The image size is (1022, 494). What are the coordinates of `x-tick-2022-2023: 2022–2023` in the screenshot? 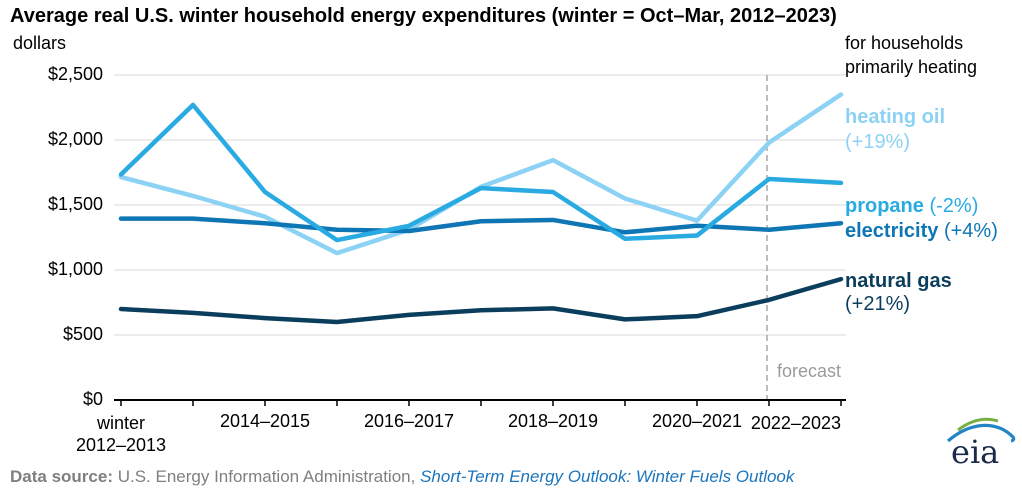 It's located at (795, 423).